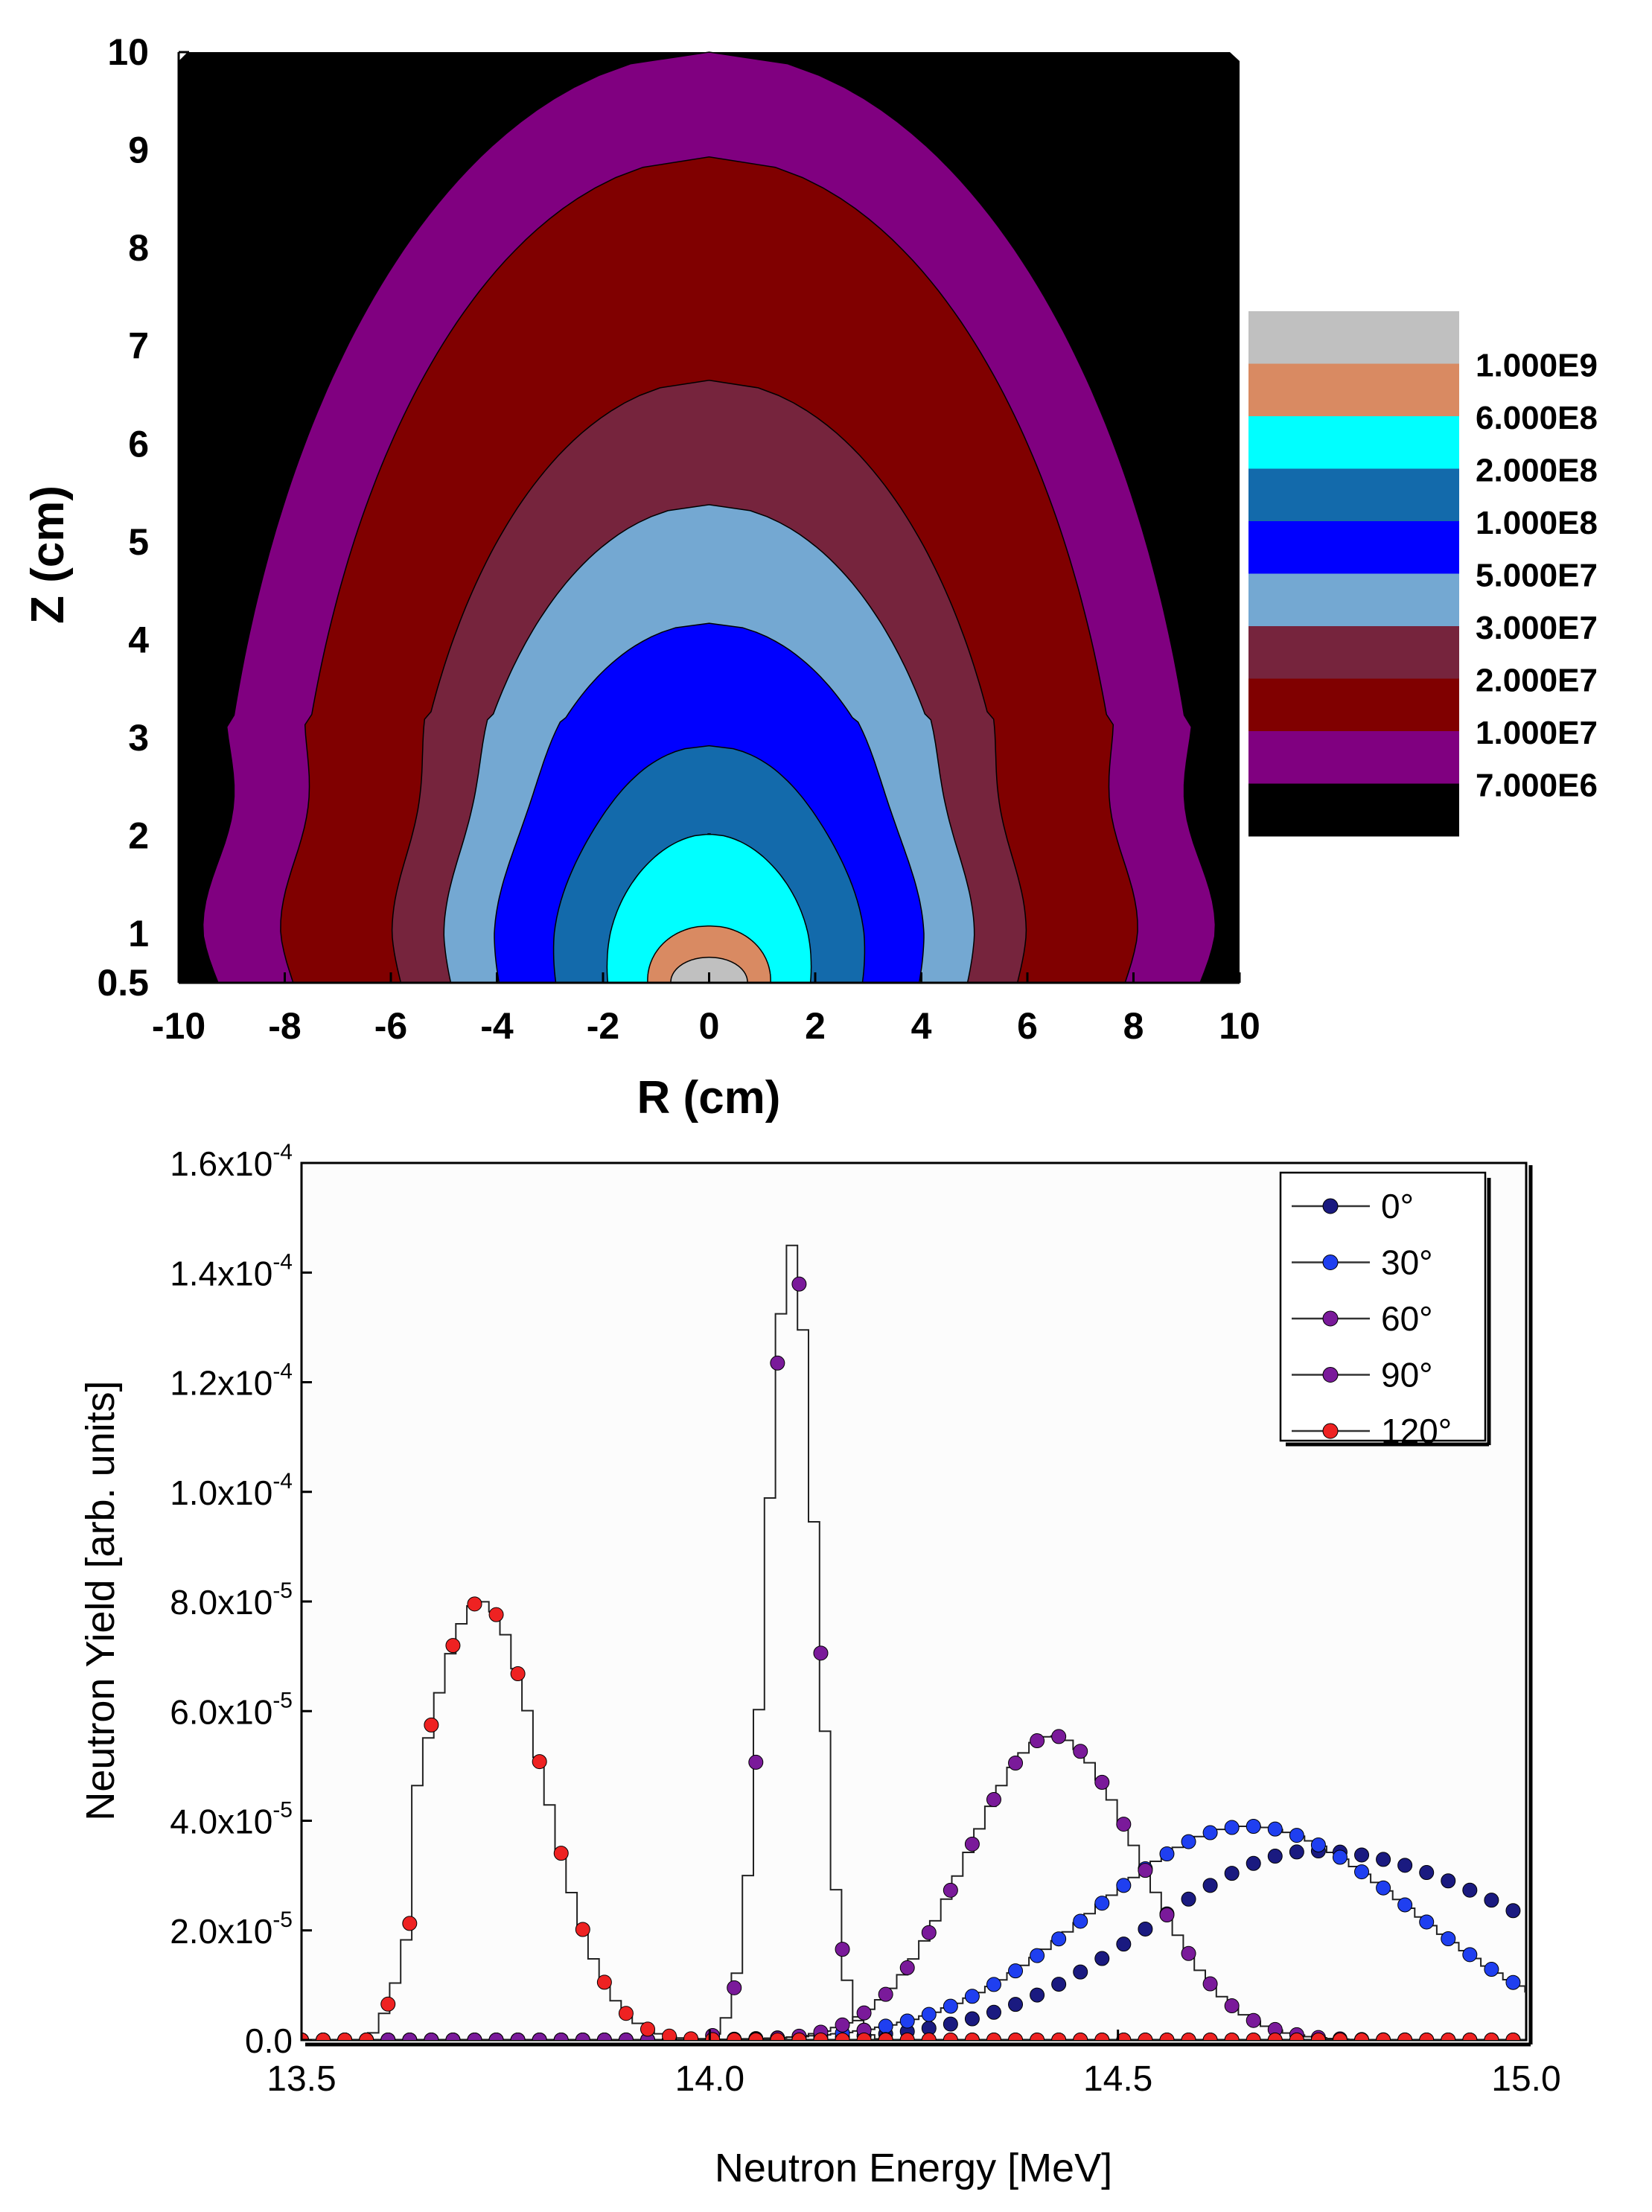  What do you see at coordinates (815, 1026) in the screenshot?
I see `contour-x-tick-label: 2` at bounding box center [815, 1026].